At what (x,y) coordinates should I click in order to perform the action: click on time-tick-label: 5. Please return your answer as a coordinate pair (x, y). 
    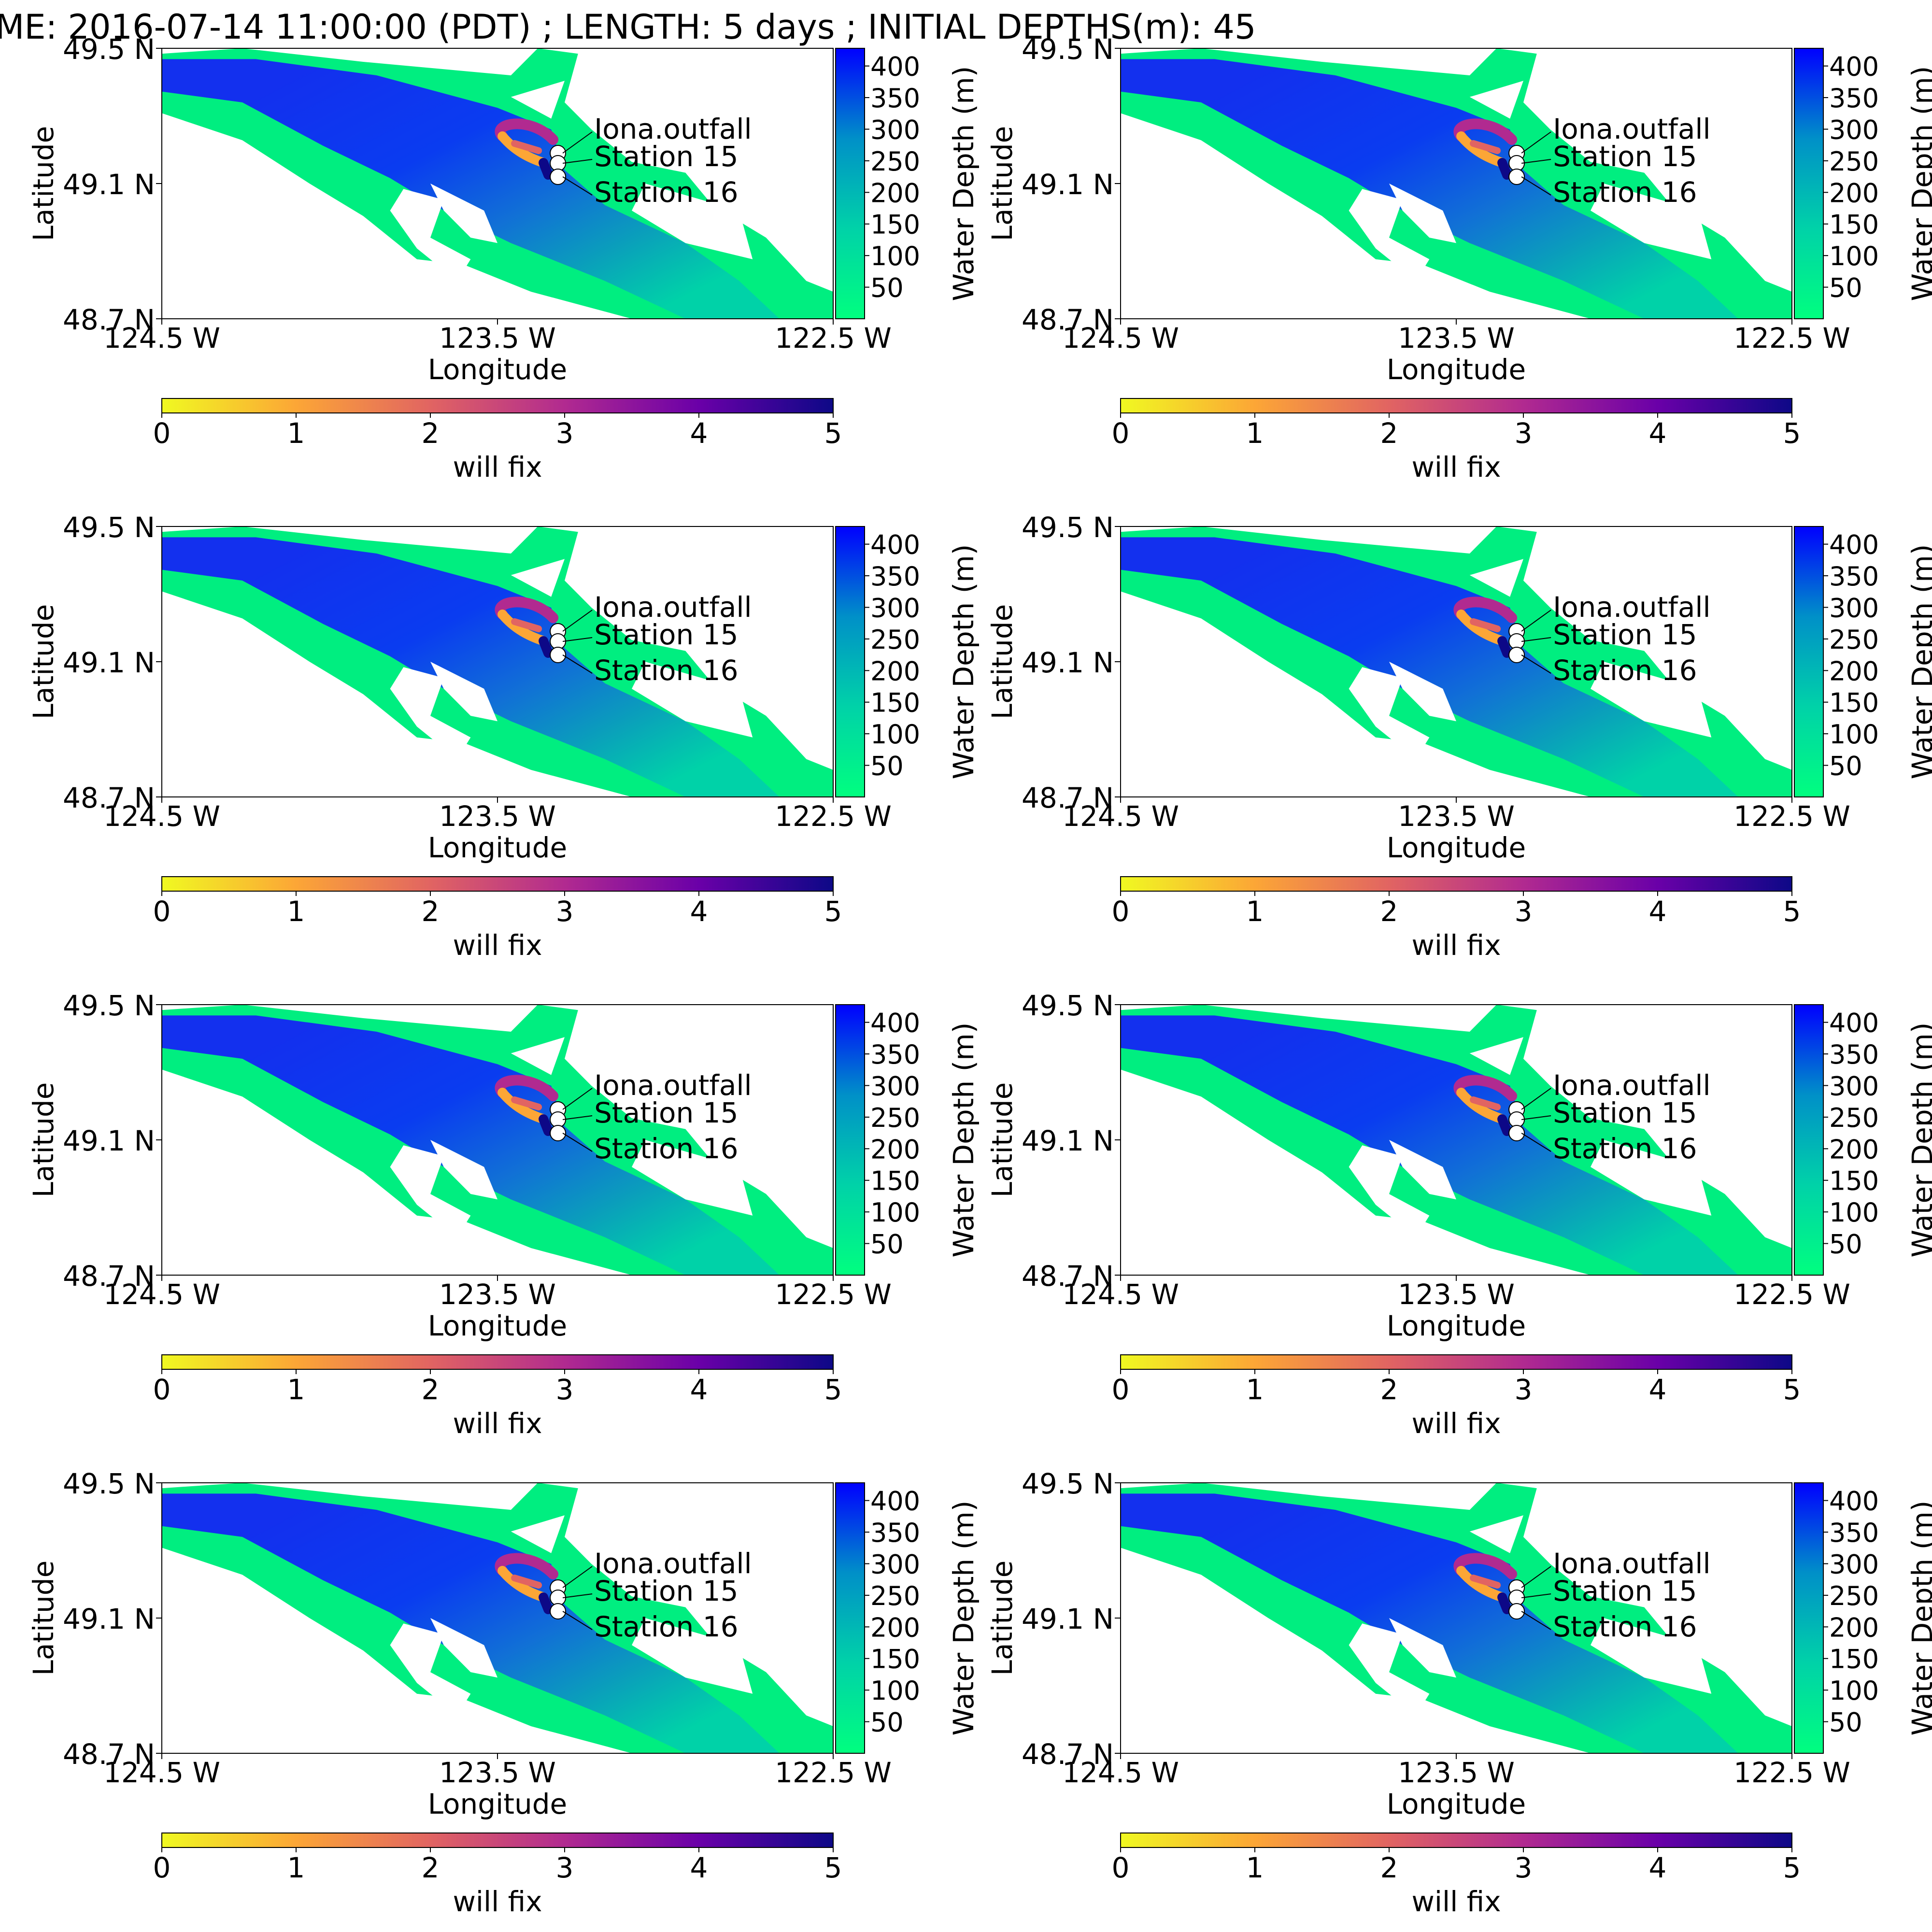
    Looking at the image, I should click on (833, 1867).